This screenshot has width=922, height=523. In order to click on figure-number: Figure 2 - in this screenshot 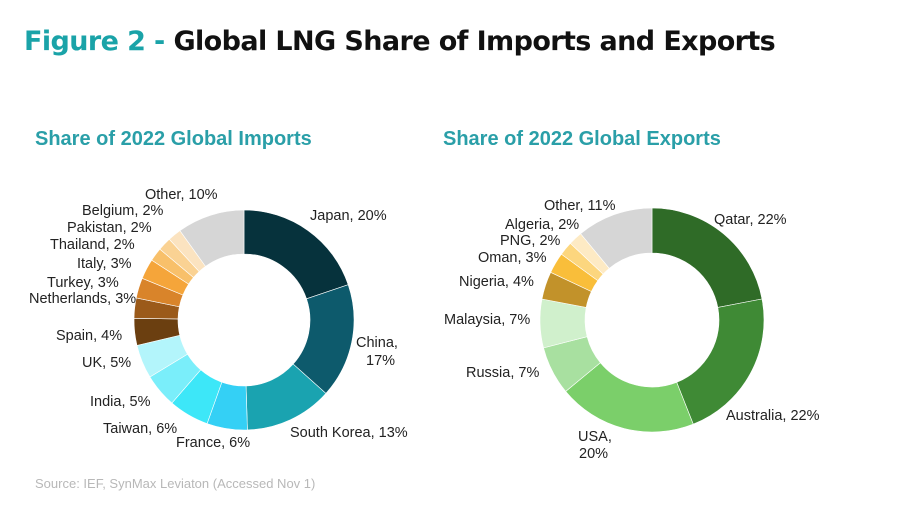, I will do `click(99, 41)`.